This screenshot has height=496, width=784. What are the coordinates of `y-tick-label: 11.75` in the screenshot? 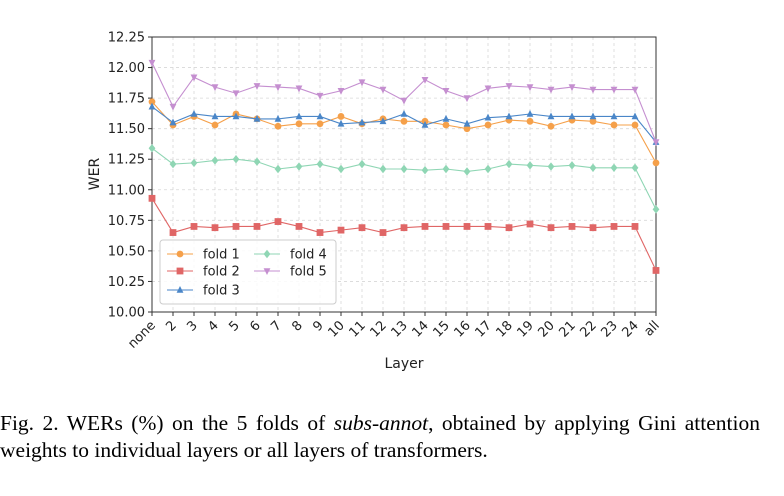 It's located at (126, 99).